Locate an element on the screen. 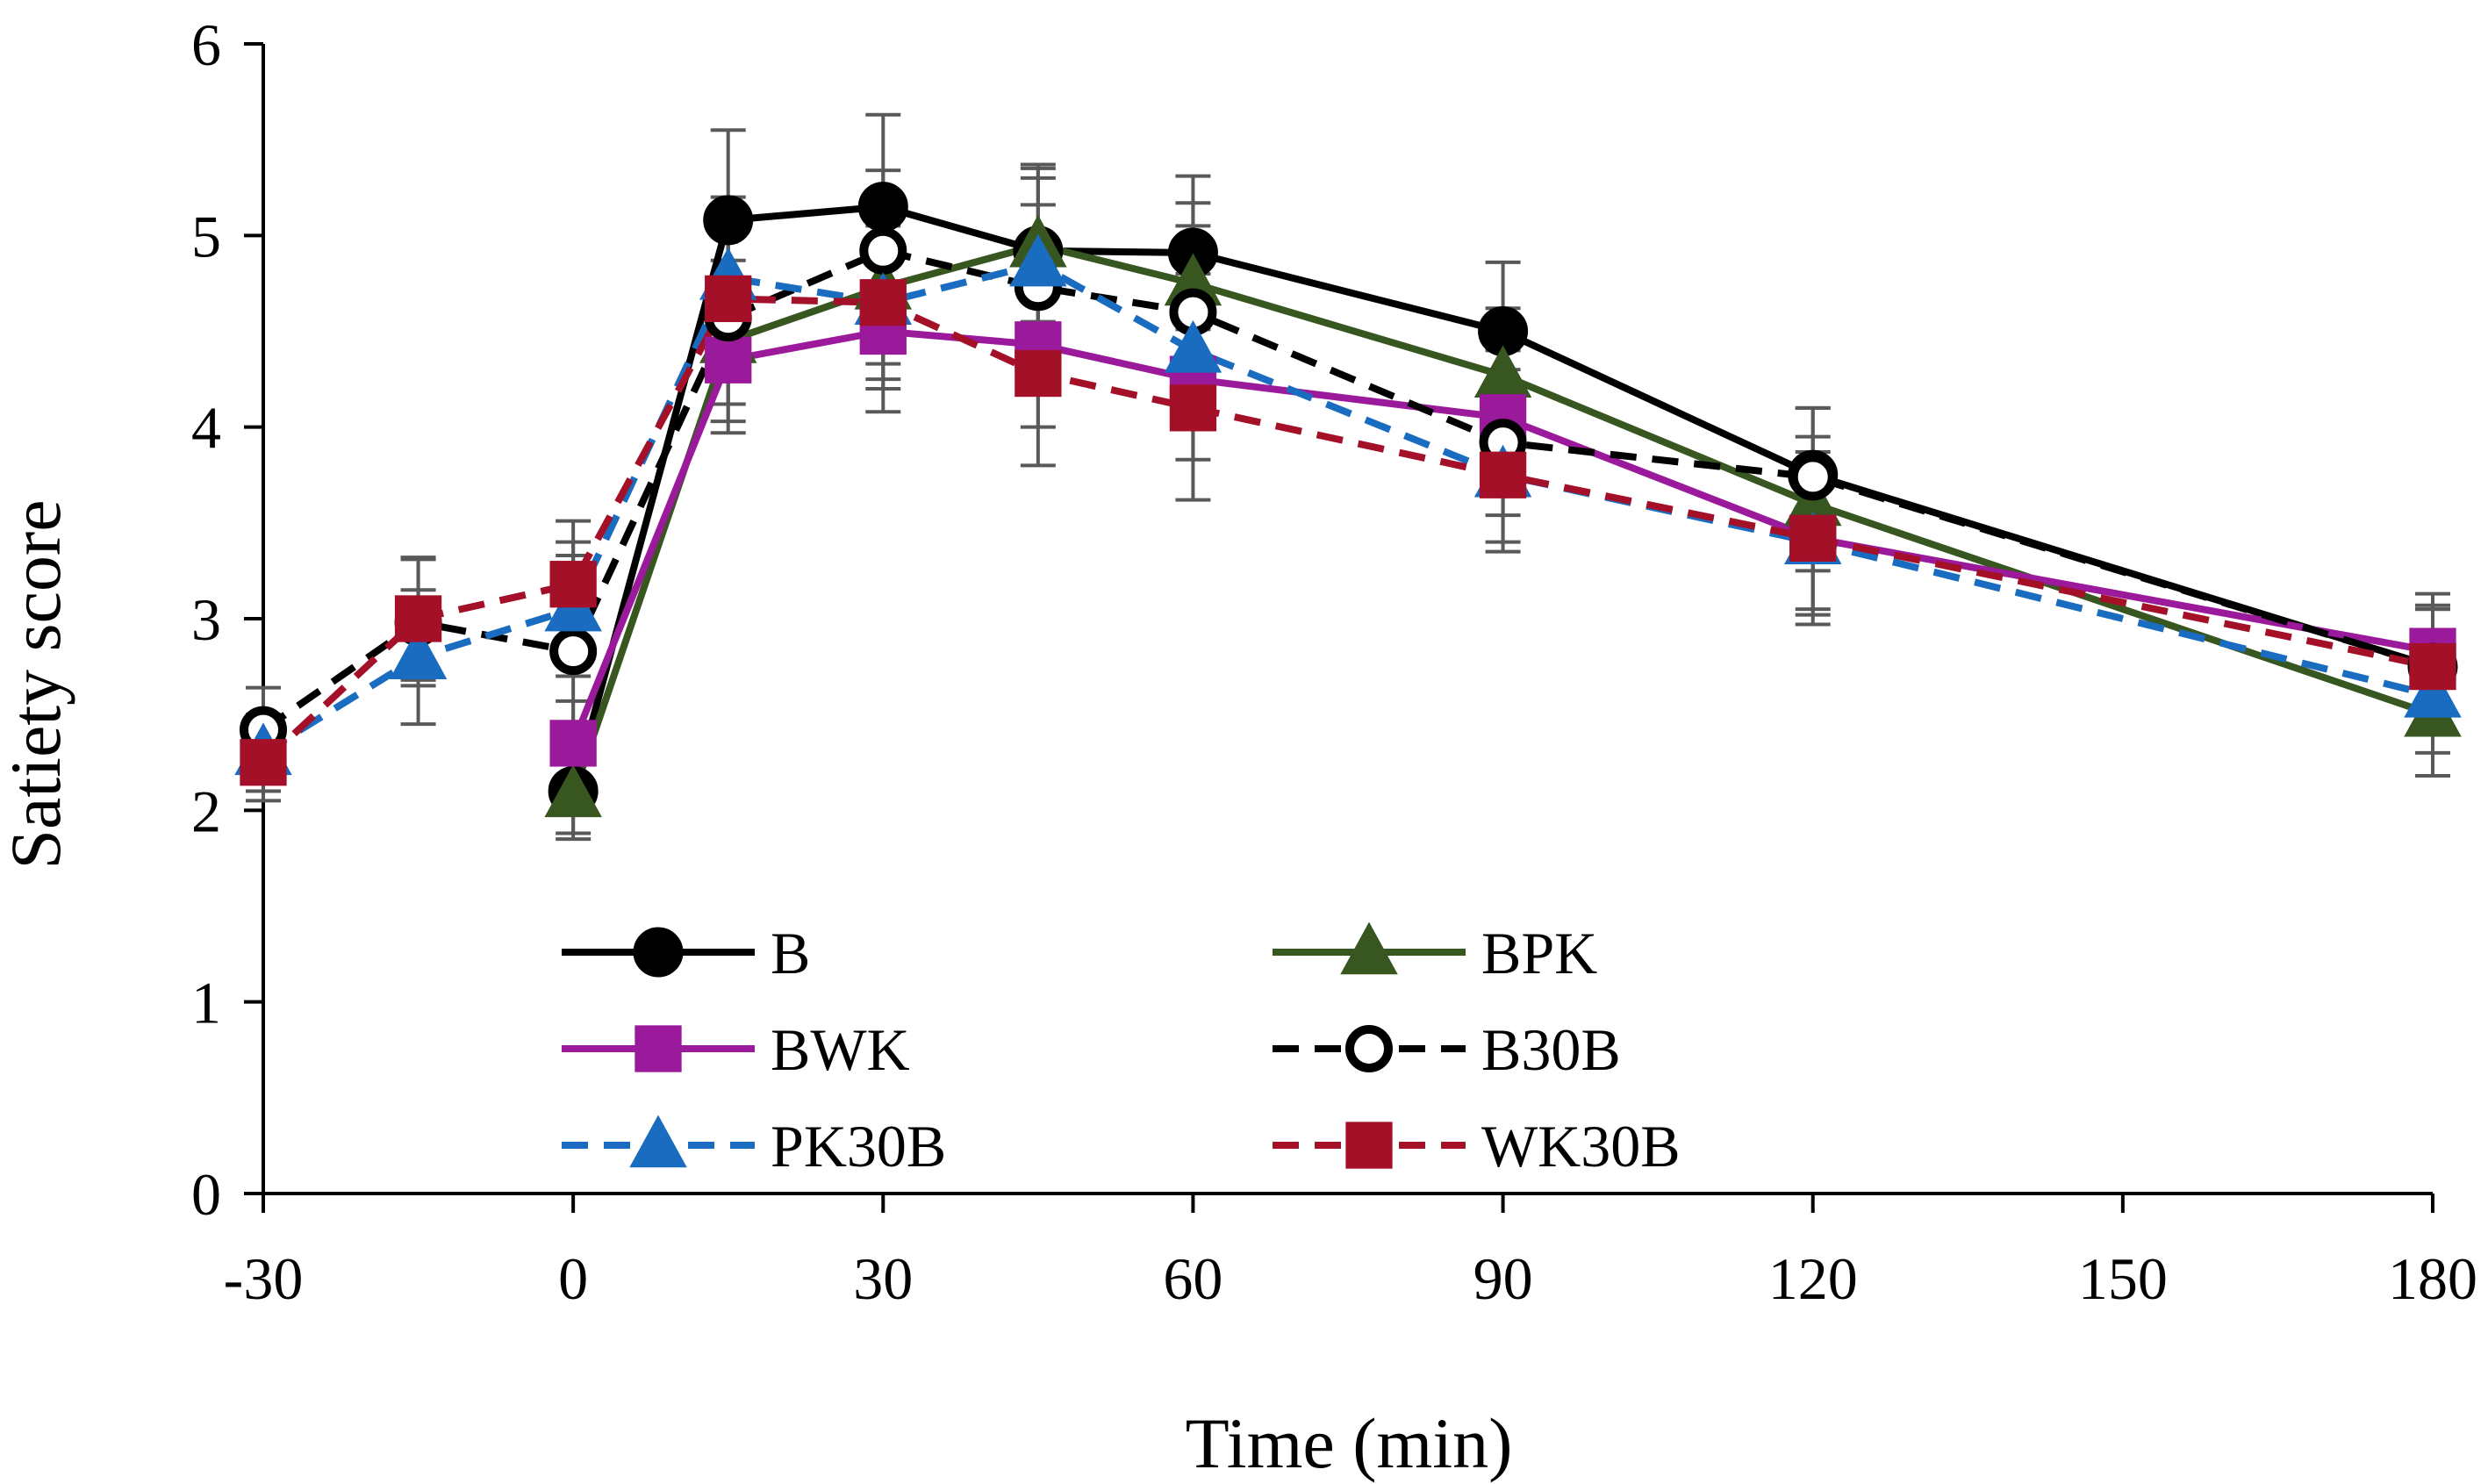  x-tick-label-60: 60 is located at coordinates (1192, 1278).